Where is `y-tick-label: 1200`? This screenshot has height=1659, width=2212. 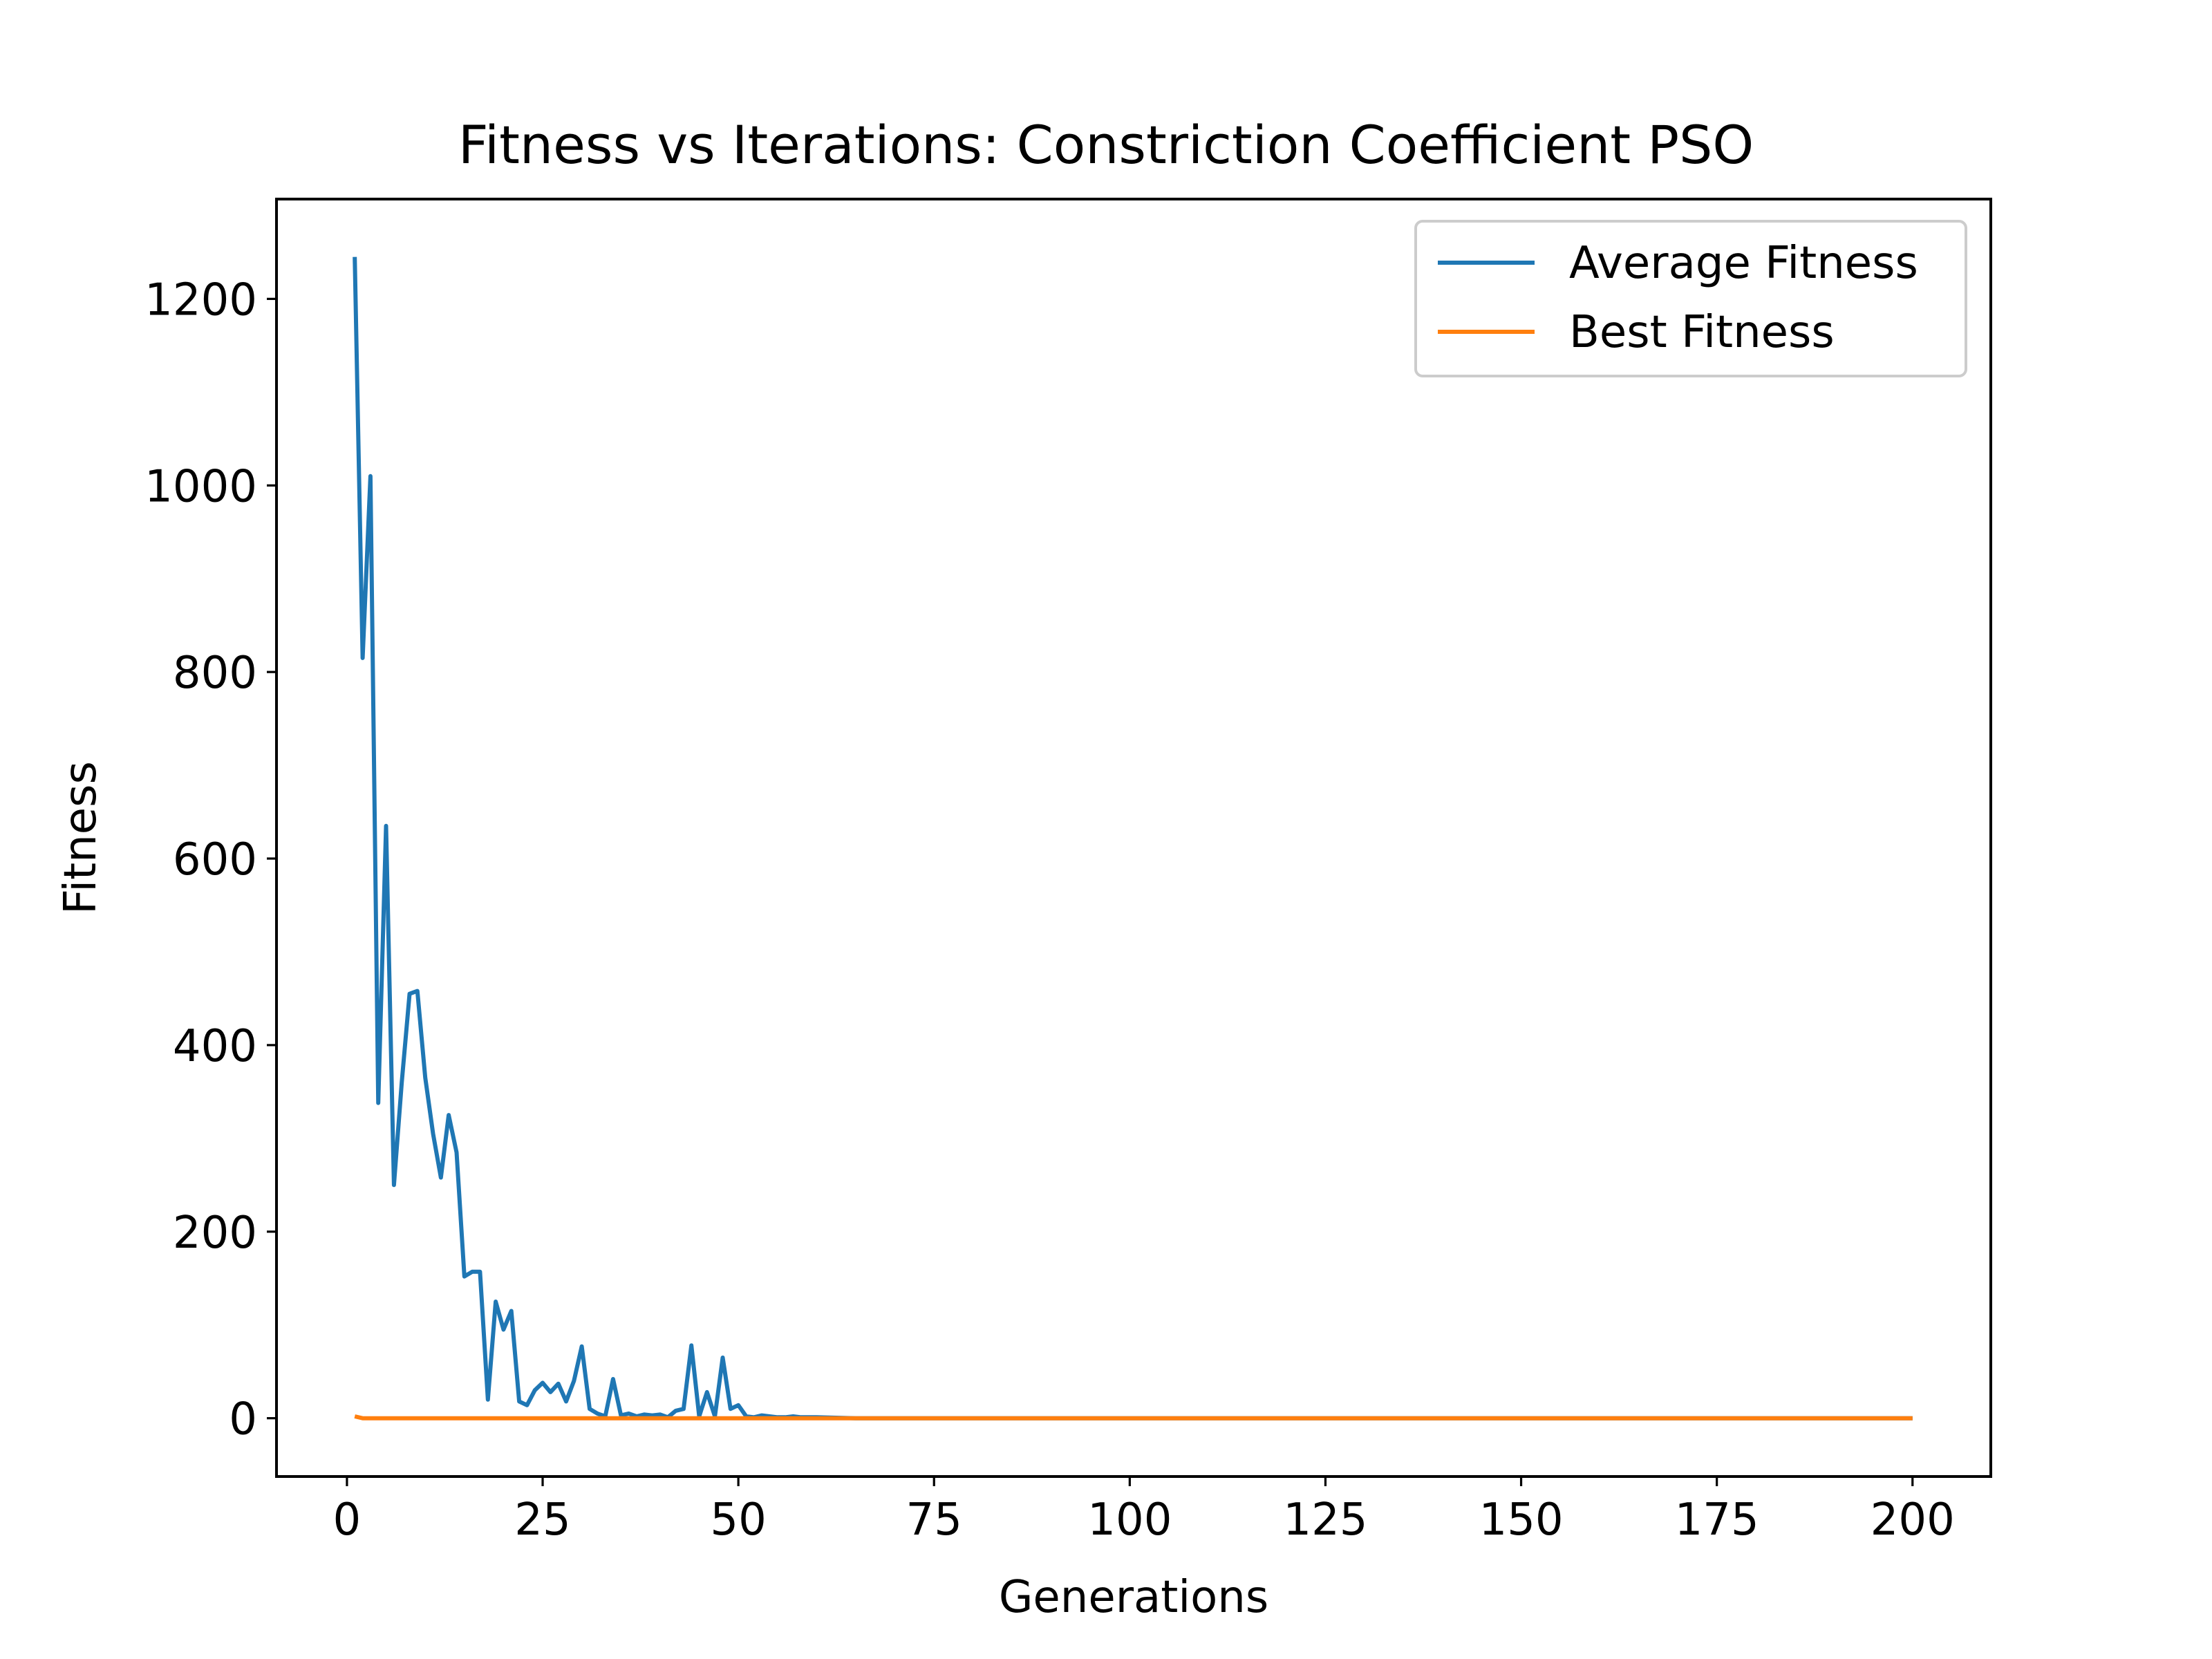
y-tick-label: 1200 is located at coordinates (201, 300).